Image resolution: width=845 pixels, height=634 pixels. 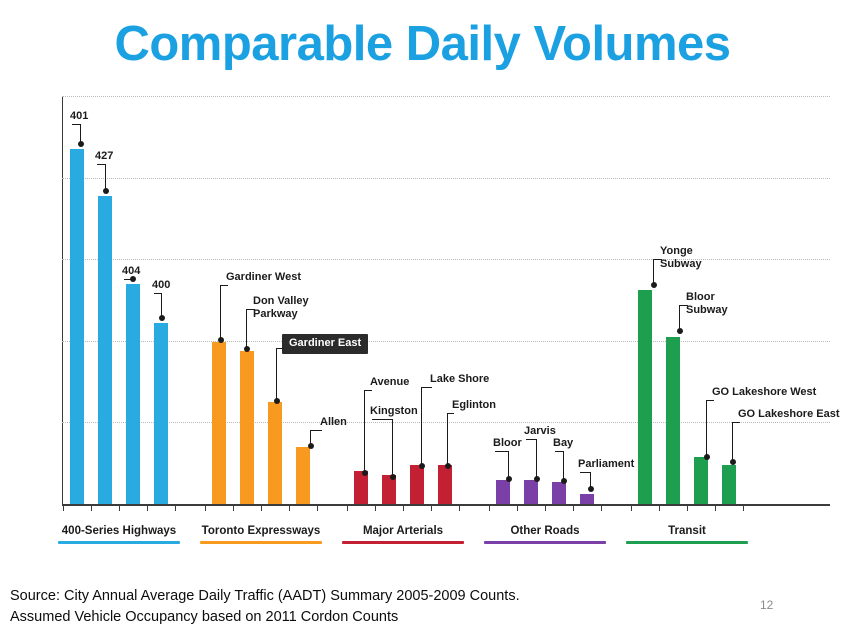 I want to click on callout-label: Gardiner East, so click(x=325, y=344).